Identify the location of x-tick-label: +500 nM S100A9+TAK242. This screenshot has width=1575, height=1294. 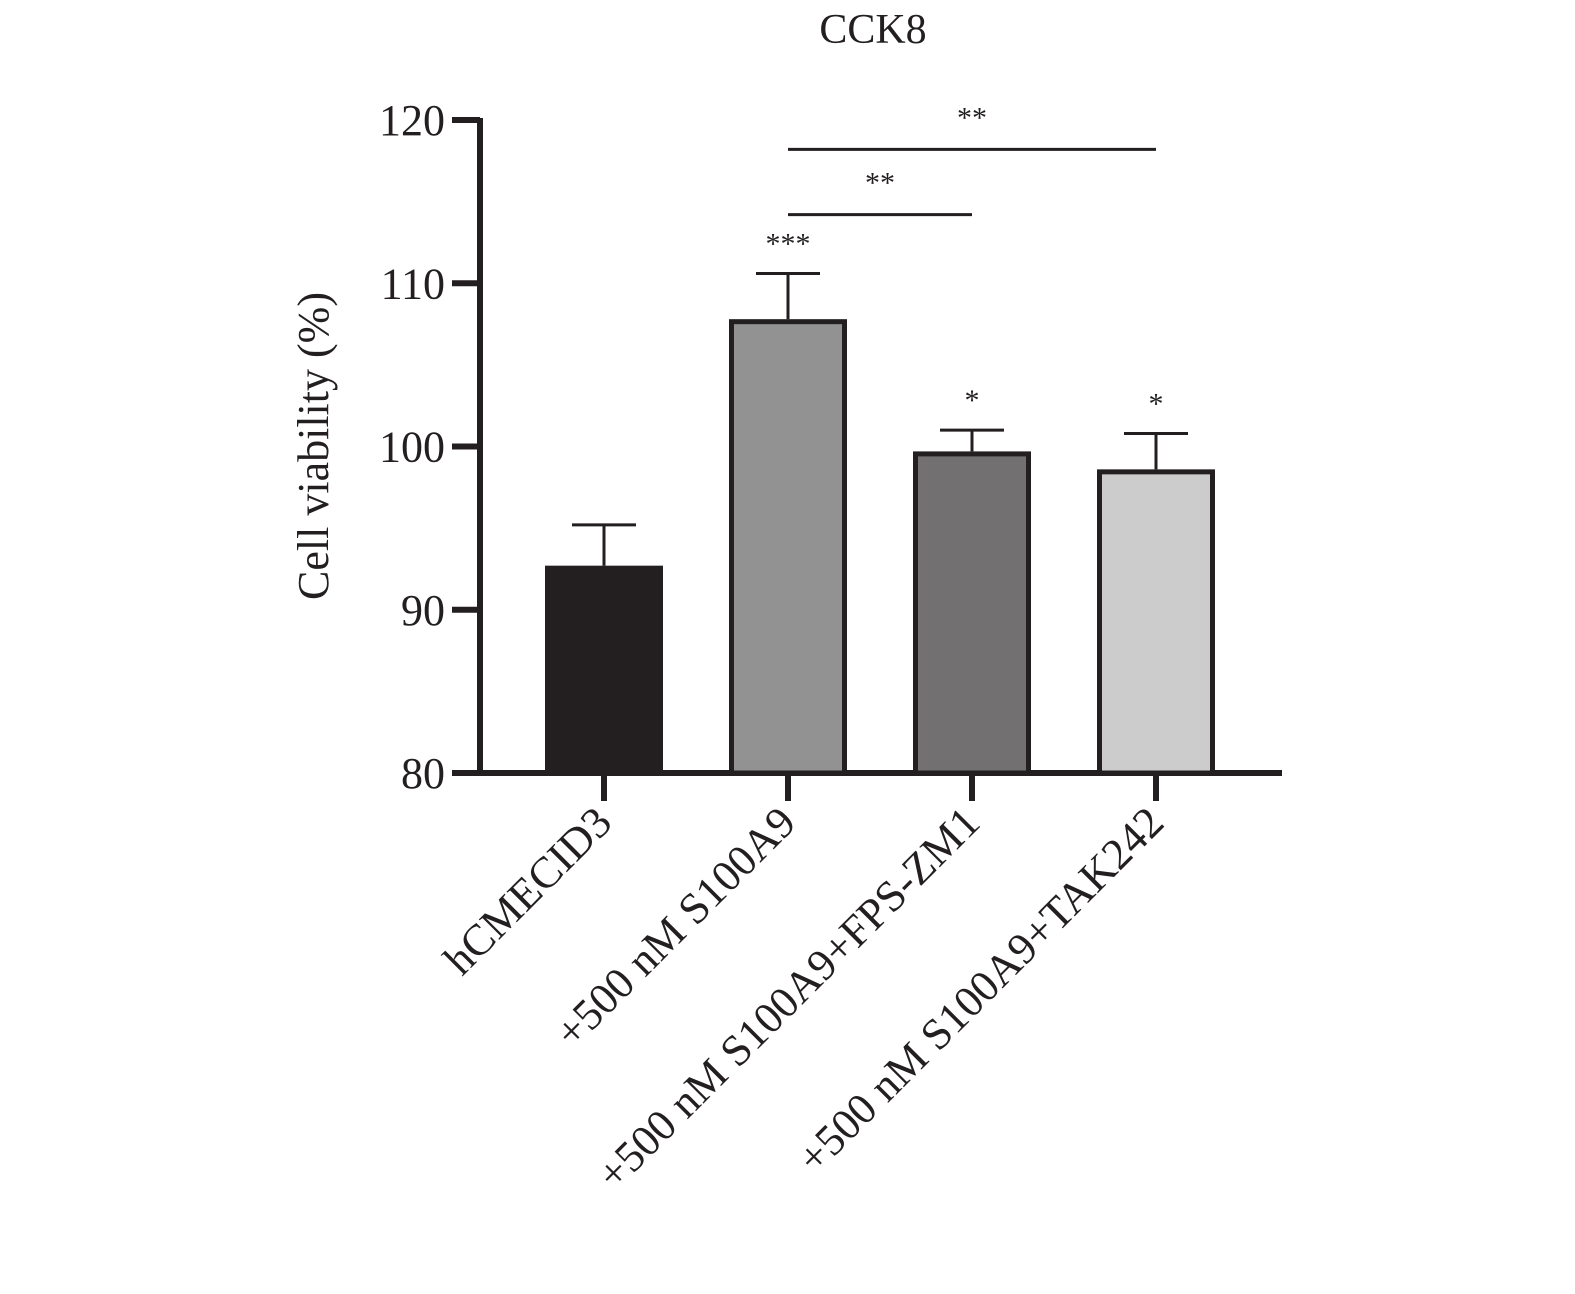
(980, 989).